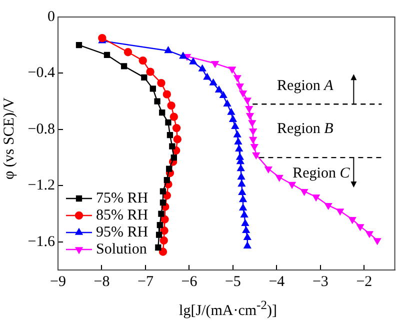 Image resolution: width=400 pixels, height=321 pixels. What do you see at coordinates (58, 282) in the screenshot?
I see `x-tick-label: −9` at bounding box center [58, 282].